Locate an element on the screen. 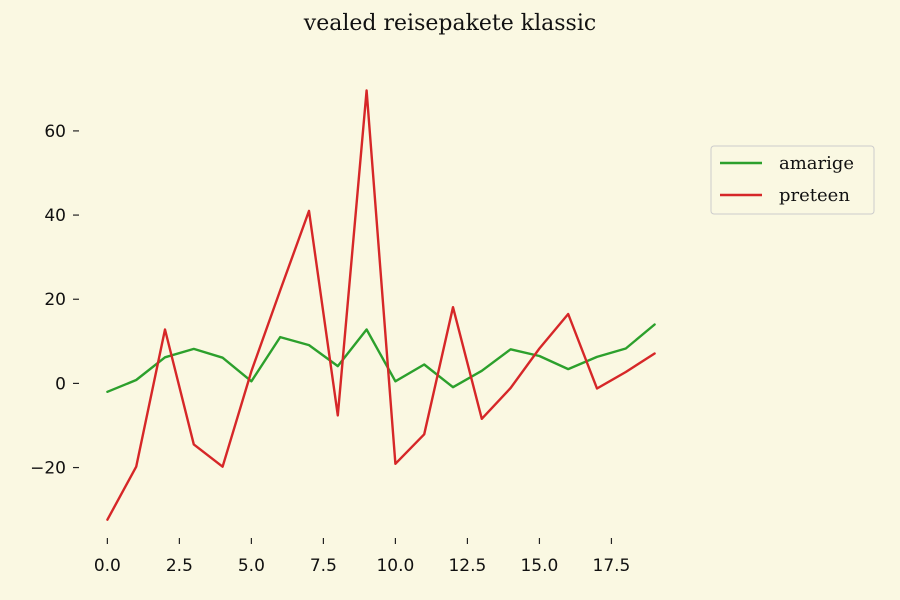 The image size is (900, 600). y-tick-label: 20 is located at coordinates (55, 300).